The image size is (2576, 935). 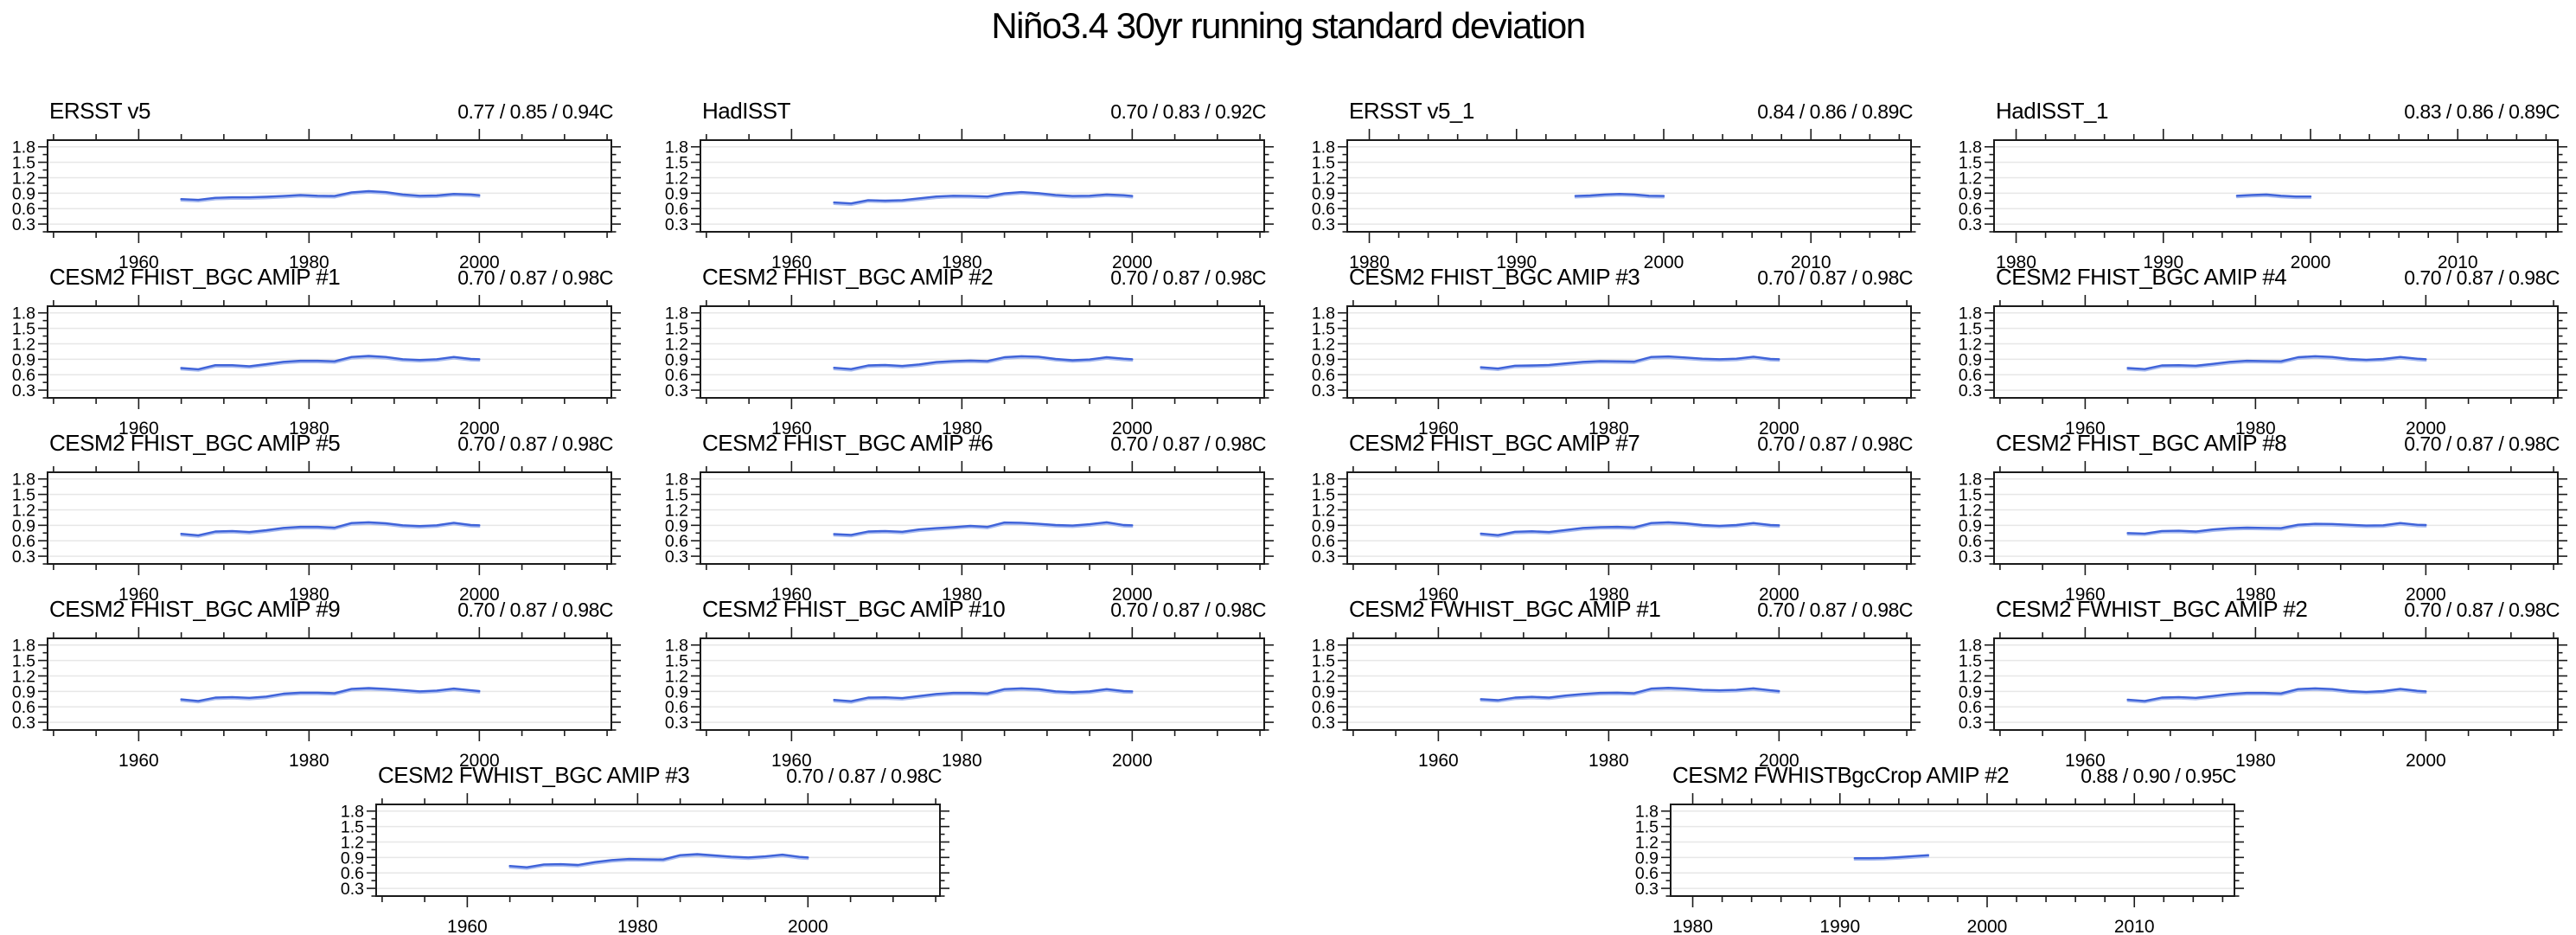 What do you see at coordinates (535, 112) in the screenshot?
I see `panel-stats: 0.77 / 0.85 / 0.94C` at bounding box center [535, 112].